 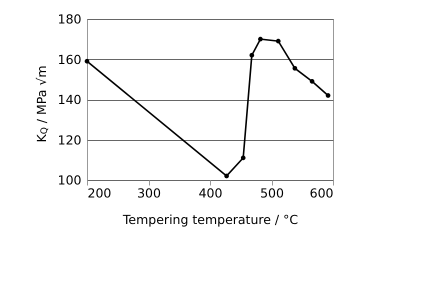 What do you see at coordinates (210, 219) in the screenshot?
I see `x-axis-title: Tempering temperature / °C` at bounding box center [210, 219].